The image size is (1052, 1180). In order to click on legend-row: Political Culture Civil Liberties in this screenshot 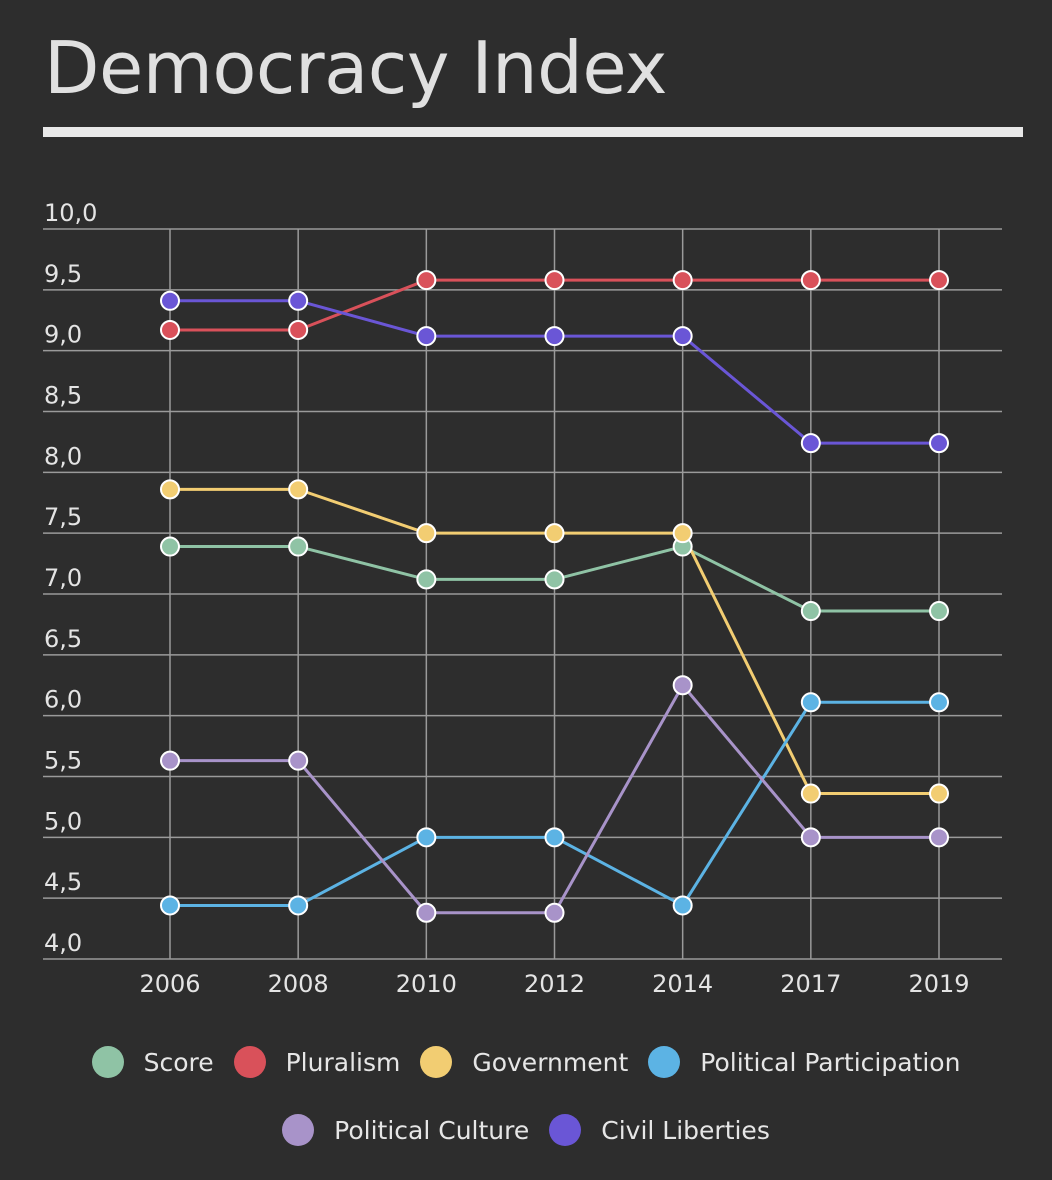, I will do `click(526, 1130)`.